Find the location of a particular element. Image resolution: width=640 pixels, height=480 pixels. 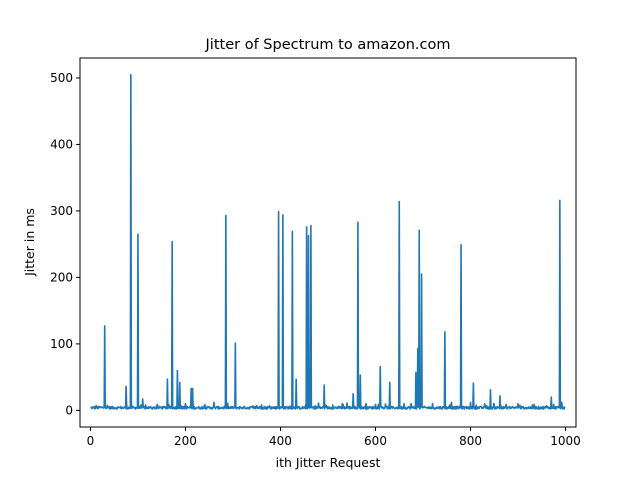

y-tick-label: 300 is located at coordinates (61, 211).